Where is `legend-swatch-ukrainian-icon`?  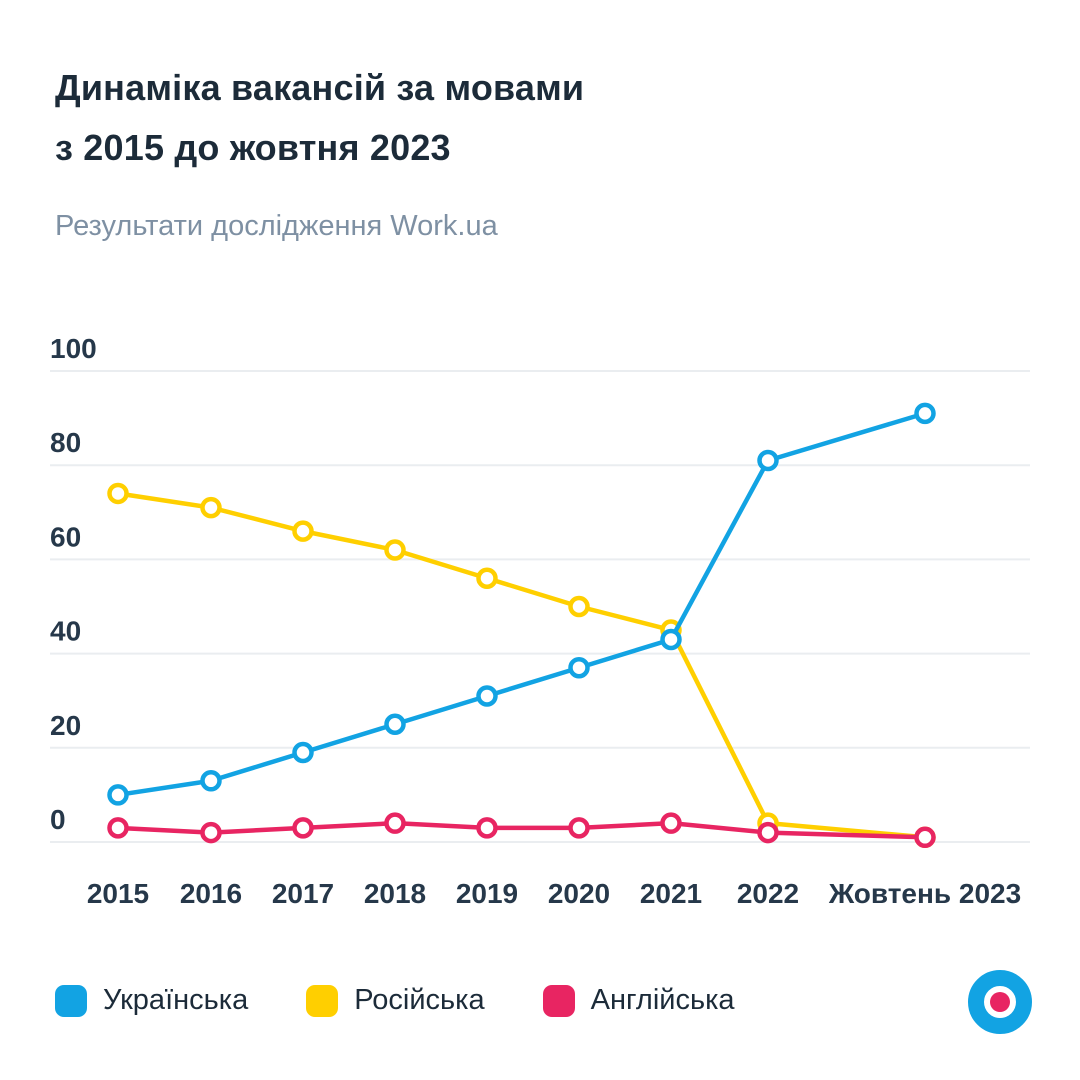 legend-swatch-ukrainian-icon is located at coordinates (71, 1000).